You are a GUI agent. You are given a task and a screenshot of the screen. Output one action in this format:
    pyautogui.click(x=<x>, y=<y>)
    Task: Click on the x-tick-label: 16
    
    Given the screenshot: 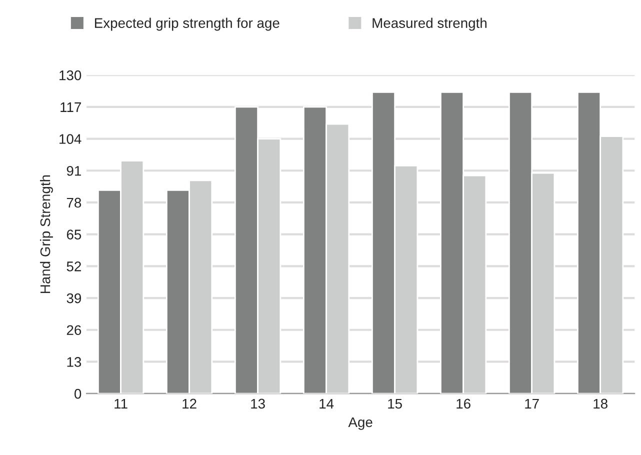 What is the action you would take?
    pyautogui.click(x=463, y=403)
    